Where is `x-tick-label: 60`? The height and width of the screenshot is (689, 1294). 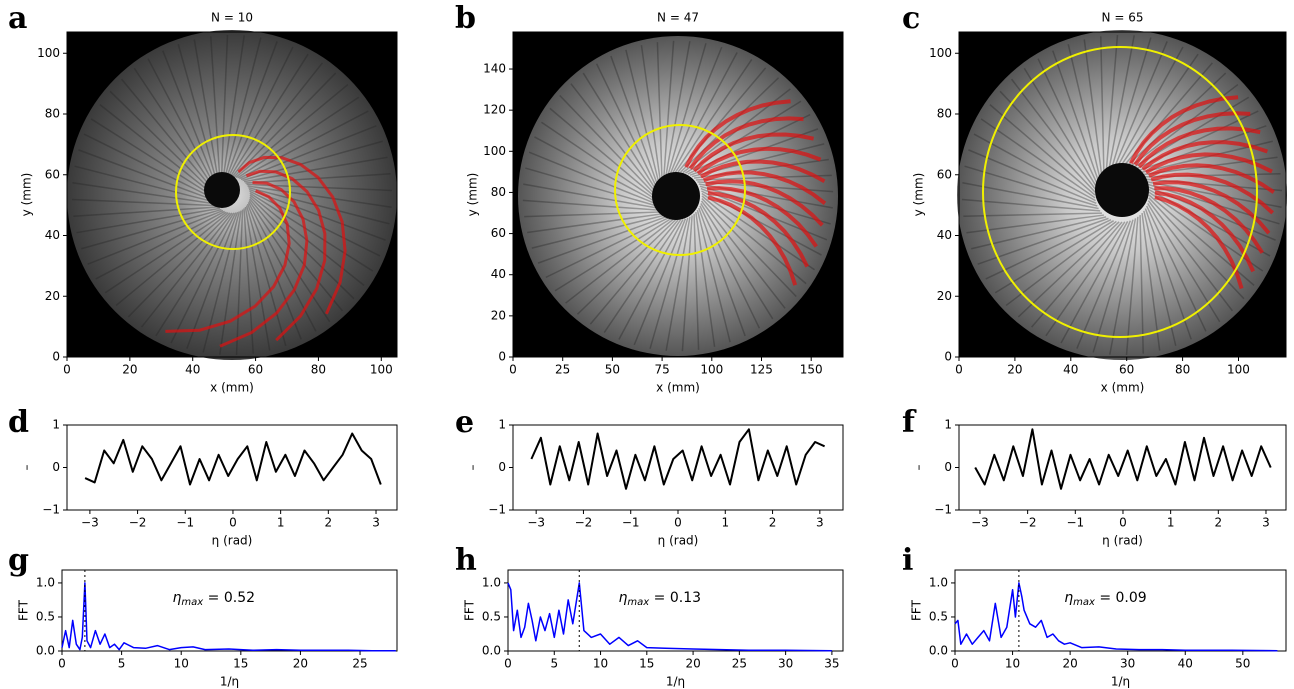
x-tick-label: 60 is located at coordinates (1126, 370).